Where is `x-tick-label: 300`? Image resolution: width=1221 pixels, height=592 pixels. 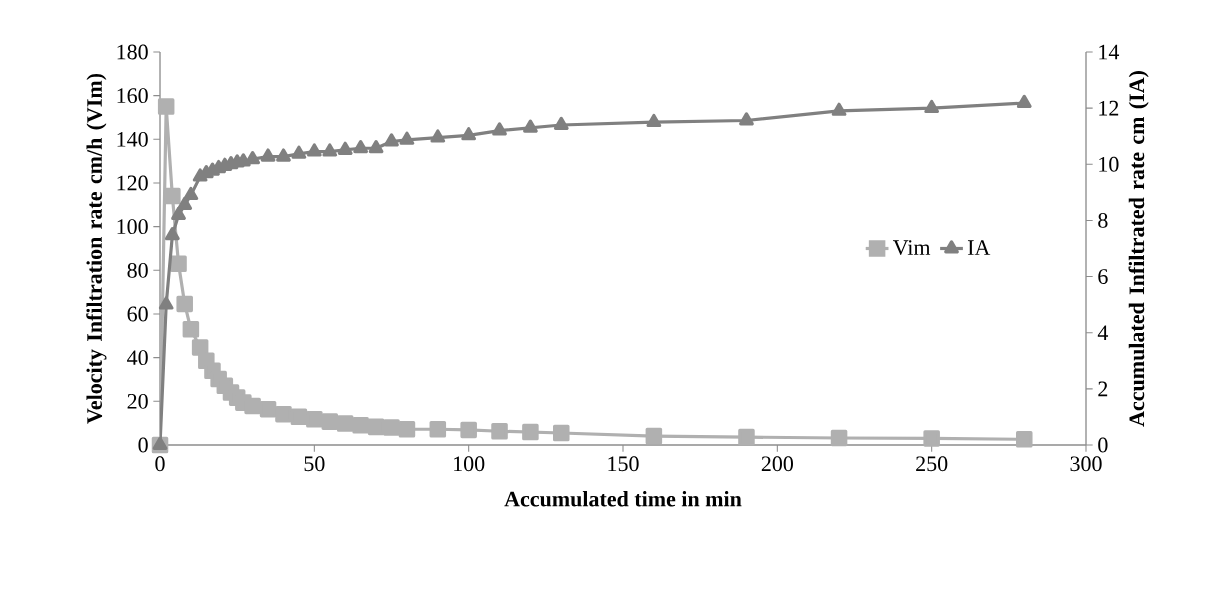 x-tick-label: 300 is located at coordinates (1086, 464).